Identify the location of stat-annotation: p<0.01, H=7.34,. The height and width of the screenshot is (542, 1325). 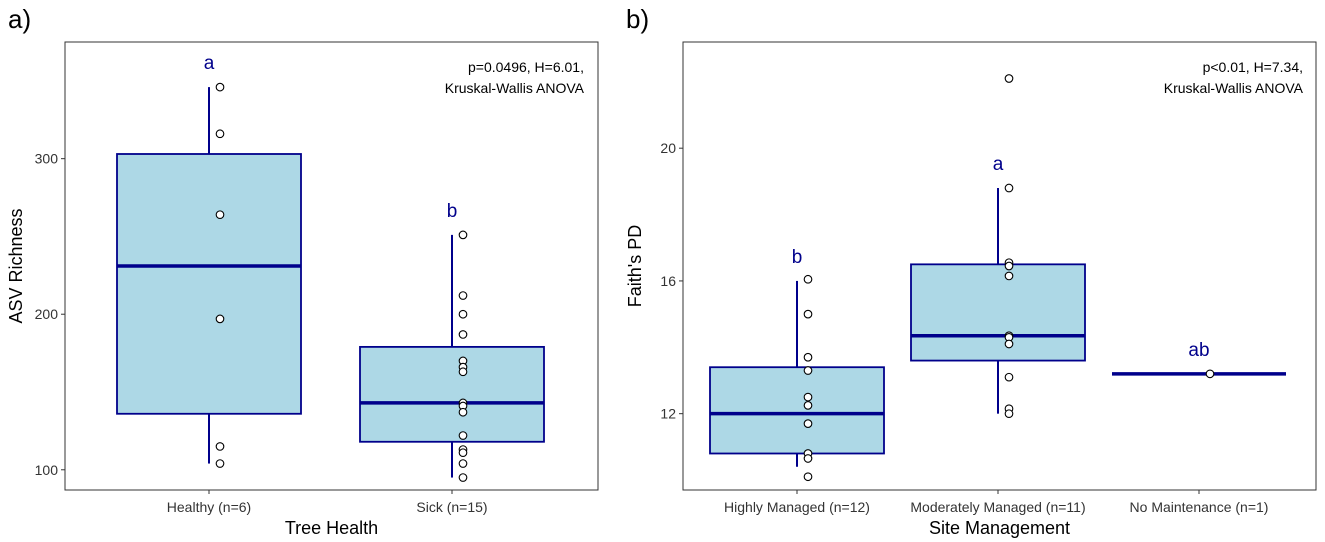
(1253, 67).